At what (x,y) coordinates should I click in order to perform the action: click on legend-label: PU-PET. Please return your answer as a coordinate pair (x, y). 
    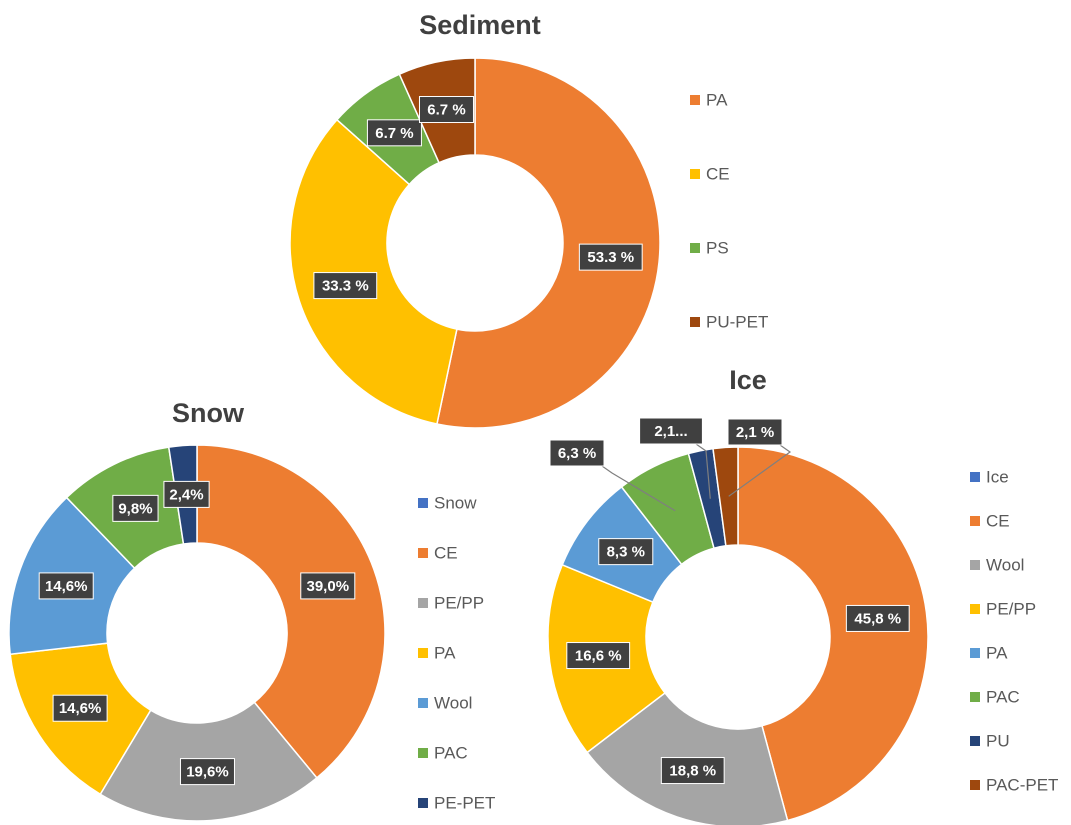
    Looking at the image, I should click on (737, 321).